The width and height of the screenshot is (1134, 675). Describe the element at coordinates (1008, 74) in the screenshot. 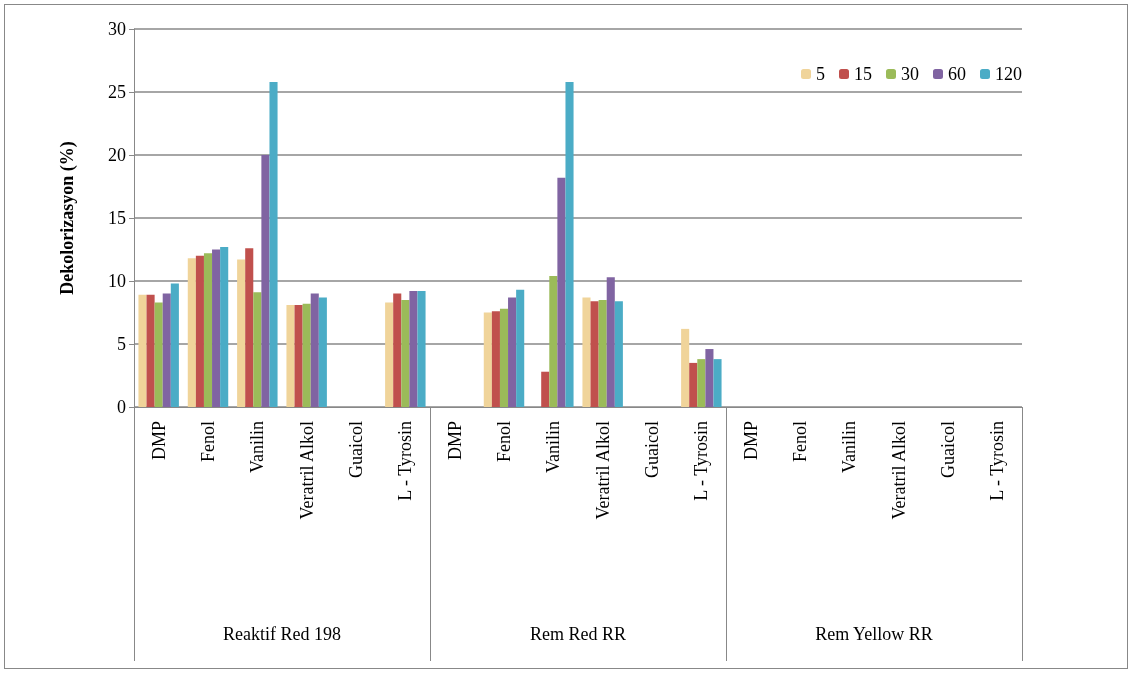

I see `legend-label: 120` at that location.